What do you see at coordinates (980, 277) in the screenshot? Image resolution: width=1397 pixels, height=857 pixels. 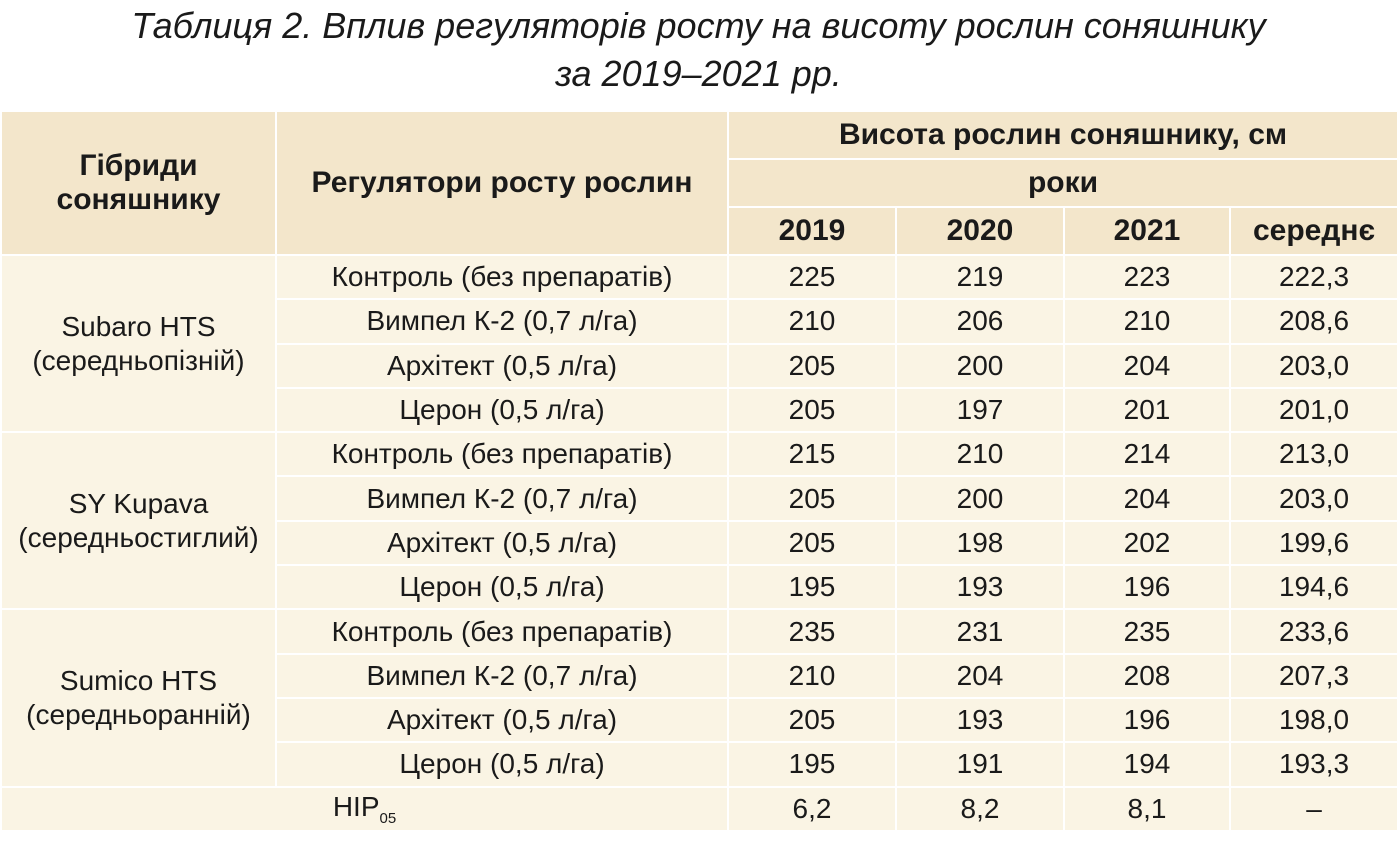 I see `value-2020: 219` at bounding box center [980, 277].